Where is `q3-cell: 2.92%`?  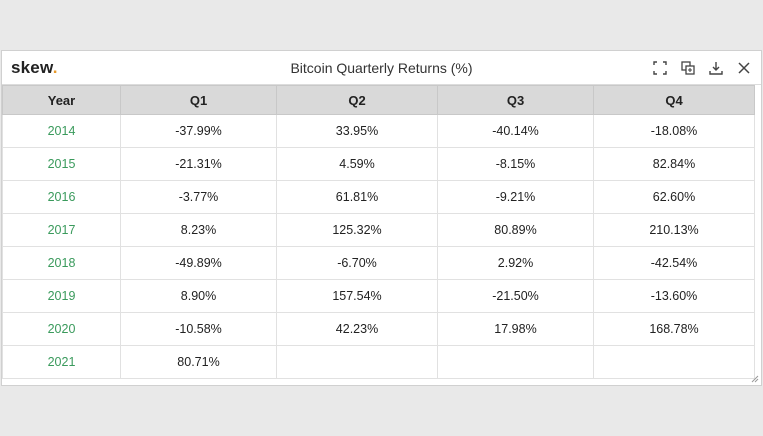 q3-cell: 2.92% is located at coordinates (515, 263).